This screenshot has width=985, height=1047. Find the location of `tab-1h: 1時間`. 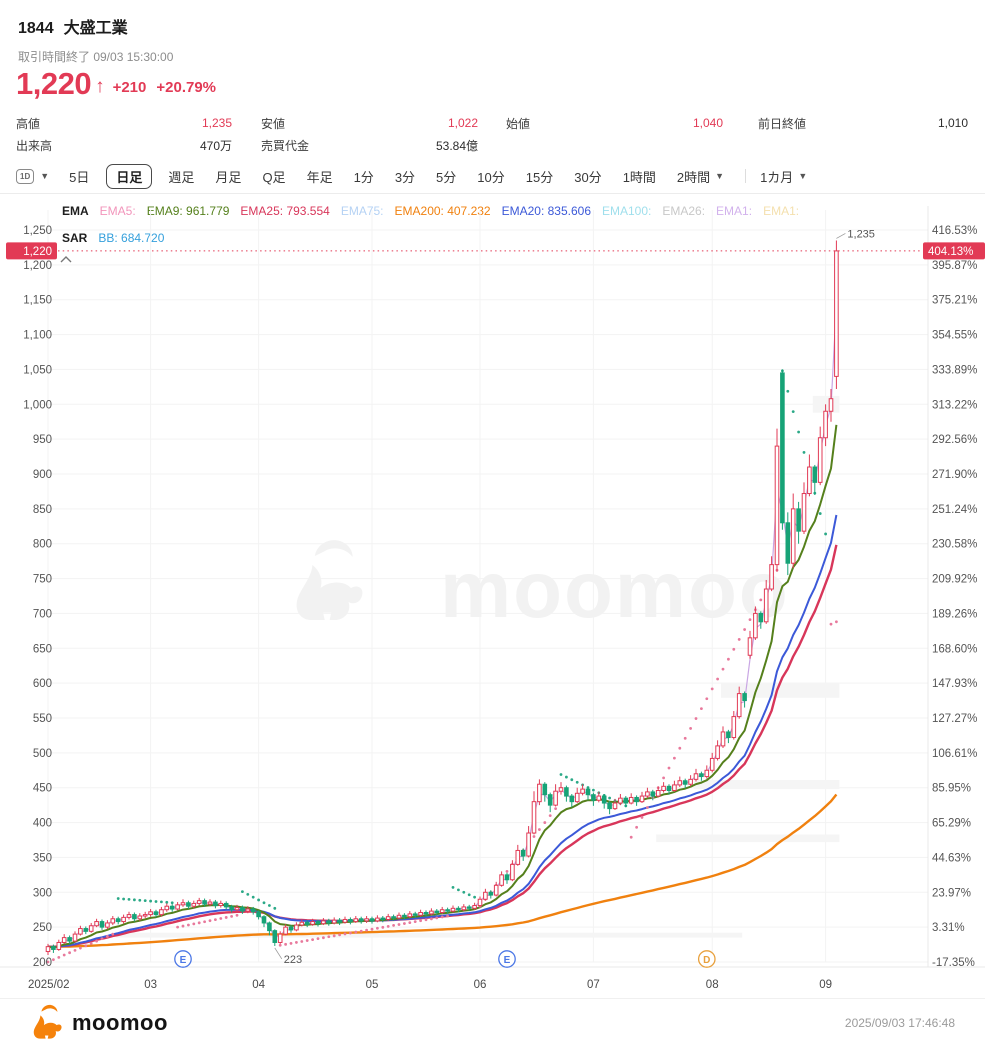

tab-1h: 1時間 is located at coordinates (639, 176).